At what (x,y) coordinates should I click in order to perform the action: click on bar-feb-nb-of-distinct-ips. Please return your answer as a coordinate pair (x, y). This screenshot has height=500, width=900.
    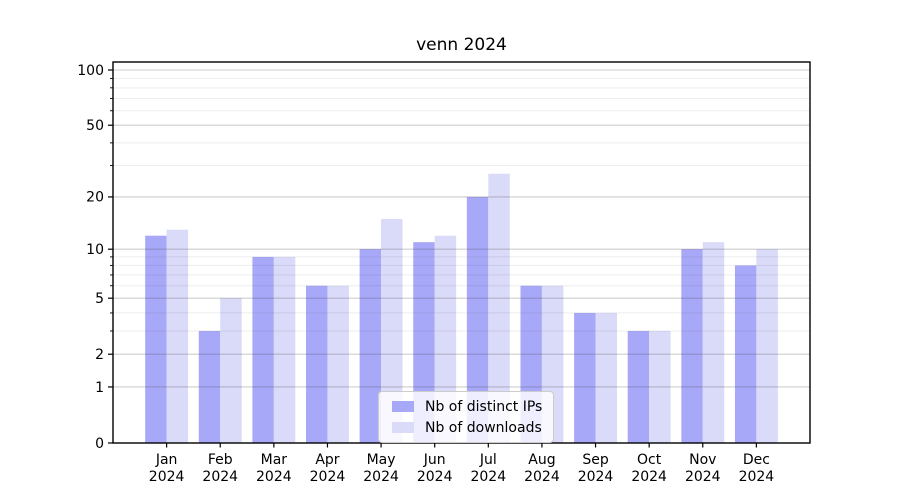
    Looking at the image, I should click on (209, 386).